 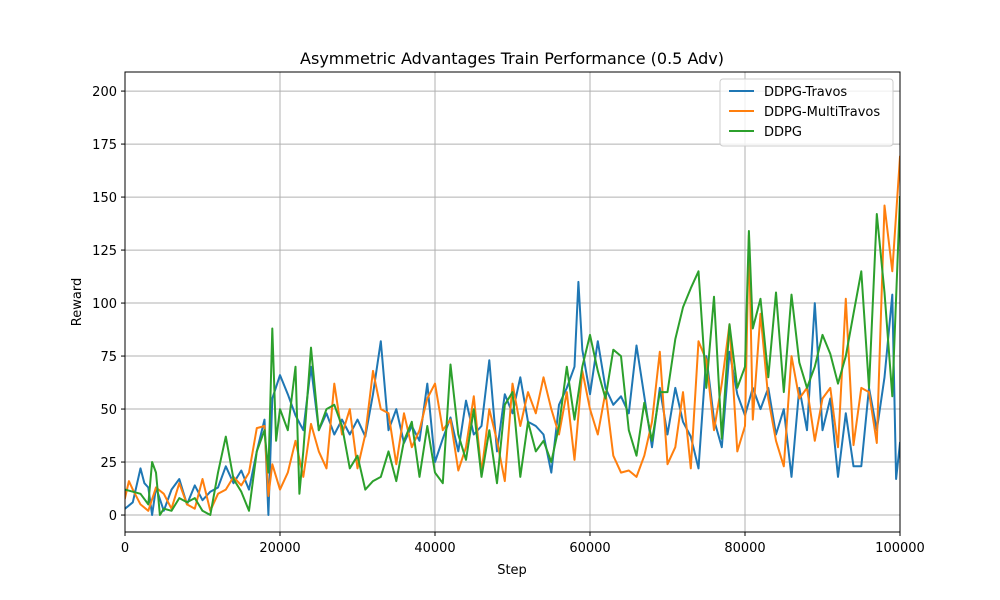 I want to click on y-tick-label: 175, so click(x=104, y=145).